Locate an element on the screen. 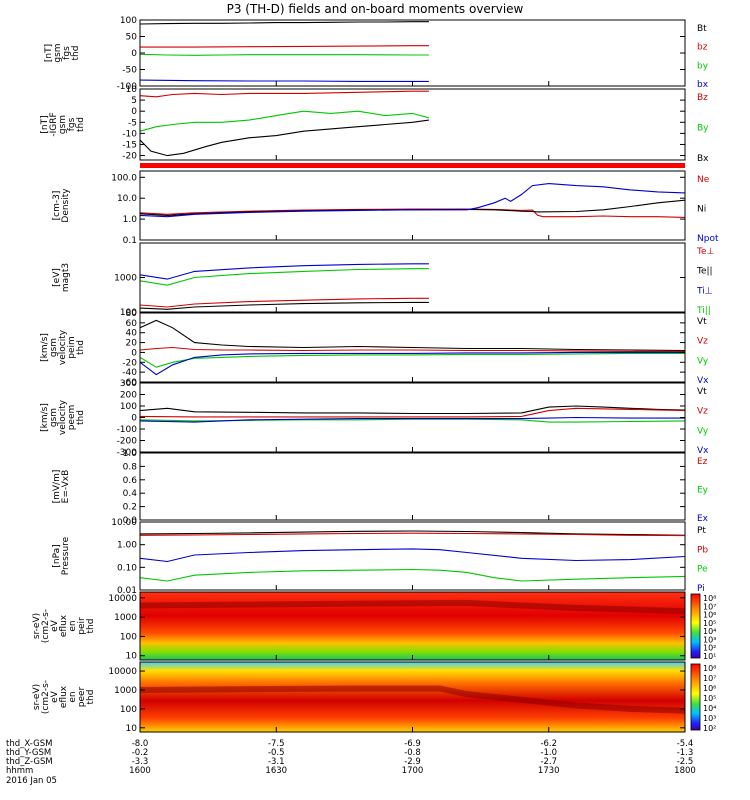 This screenshot has height=800, width=750. x-tick-label: -8.0 is located at coordinates (140, 744).